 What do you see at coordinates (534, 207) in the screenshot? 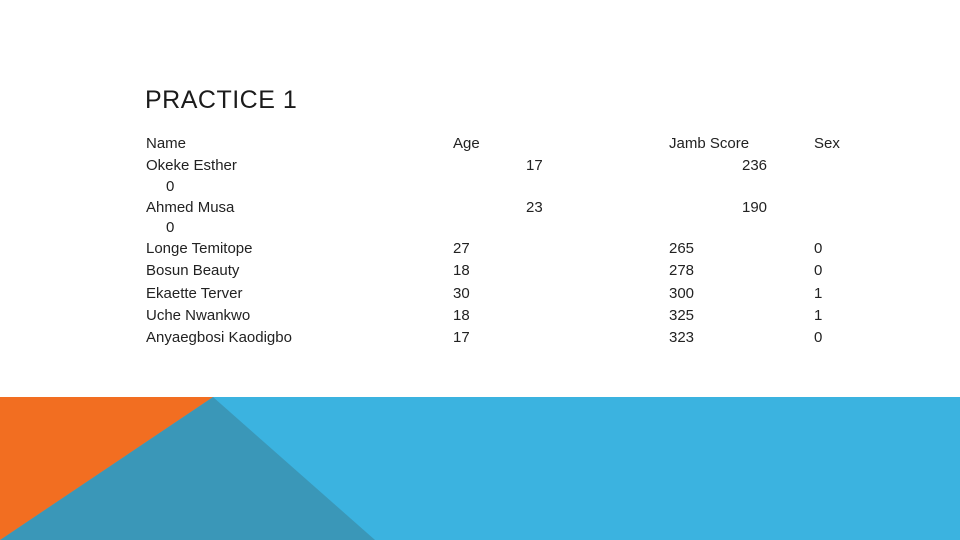
I see `cell-age: 23` at bounding box center [534, 207].